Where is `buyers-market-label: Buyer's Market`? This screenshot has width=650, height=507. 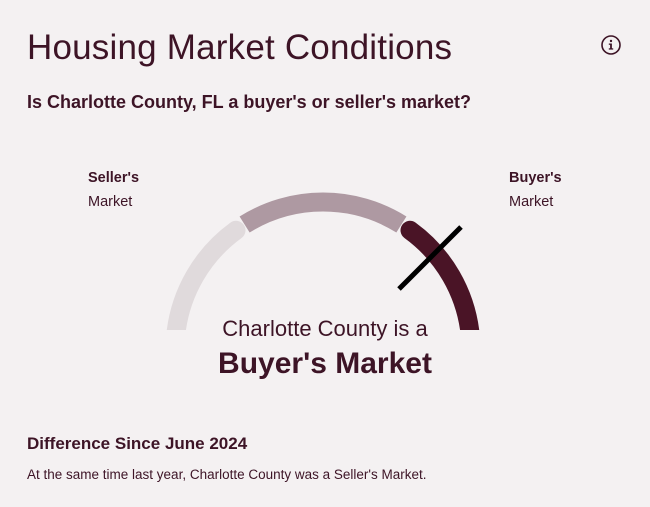
buyers-market-label: Buyer's Market is located at coordinates (535, 190).